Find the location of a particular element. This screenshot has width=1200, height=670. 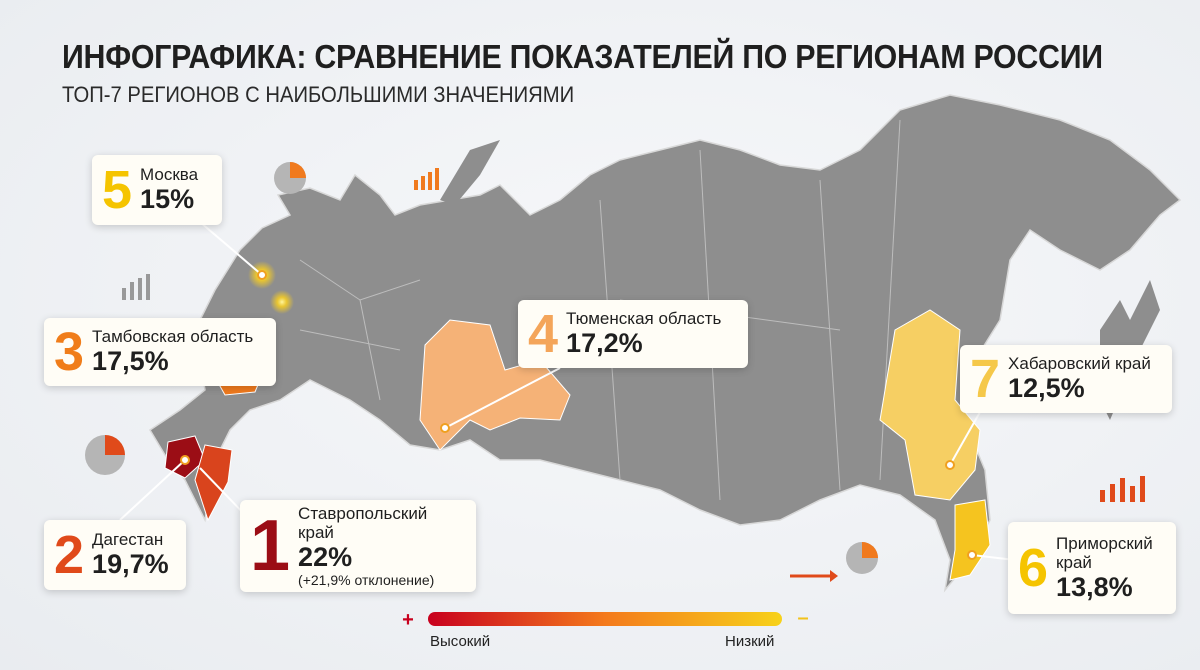

callout: 7 Хабаровский край 12,5% is located at coordinates (1066, 379).